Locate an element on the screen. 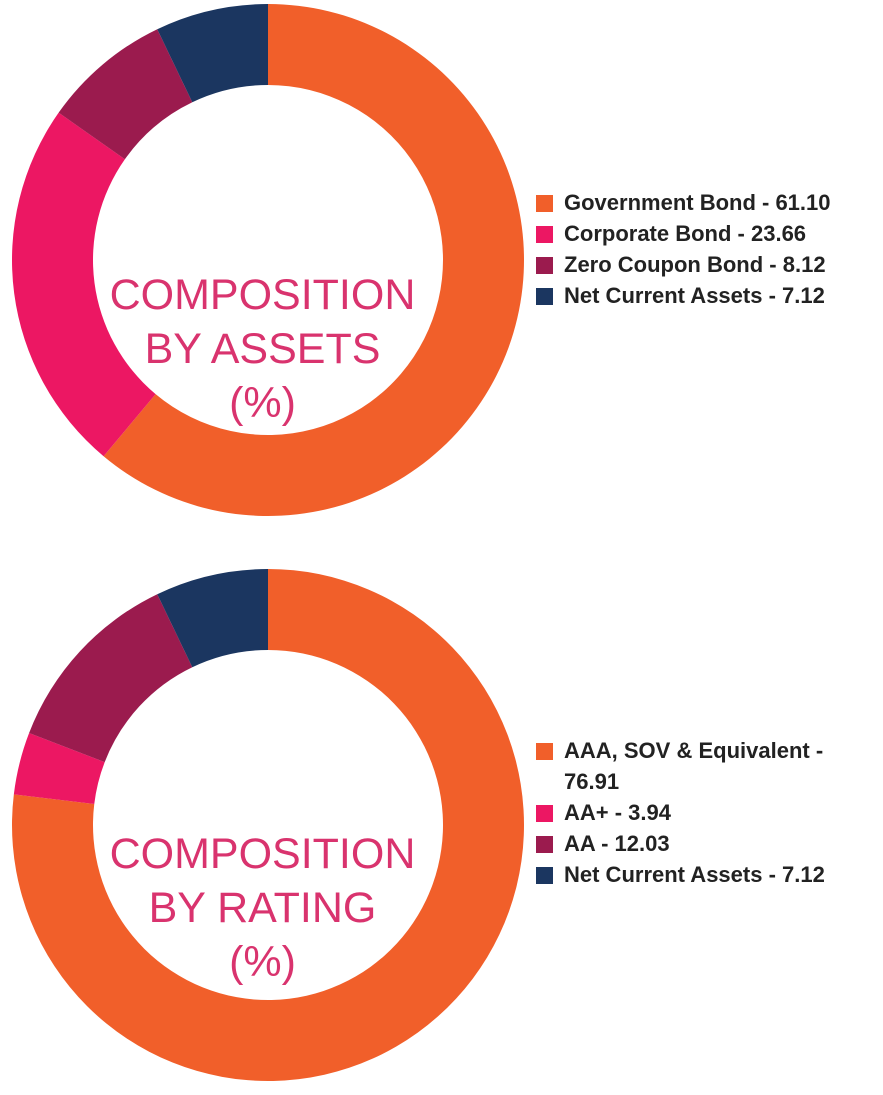 Image resolution: width=883 pixels, height=1095 pixels. slice-corporate-bond is located at coordinates (83, 284).